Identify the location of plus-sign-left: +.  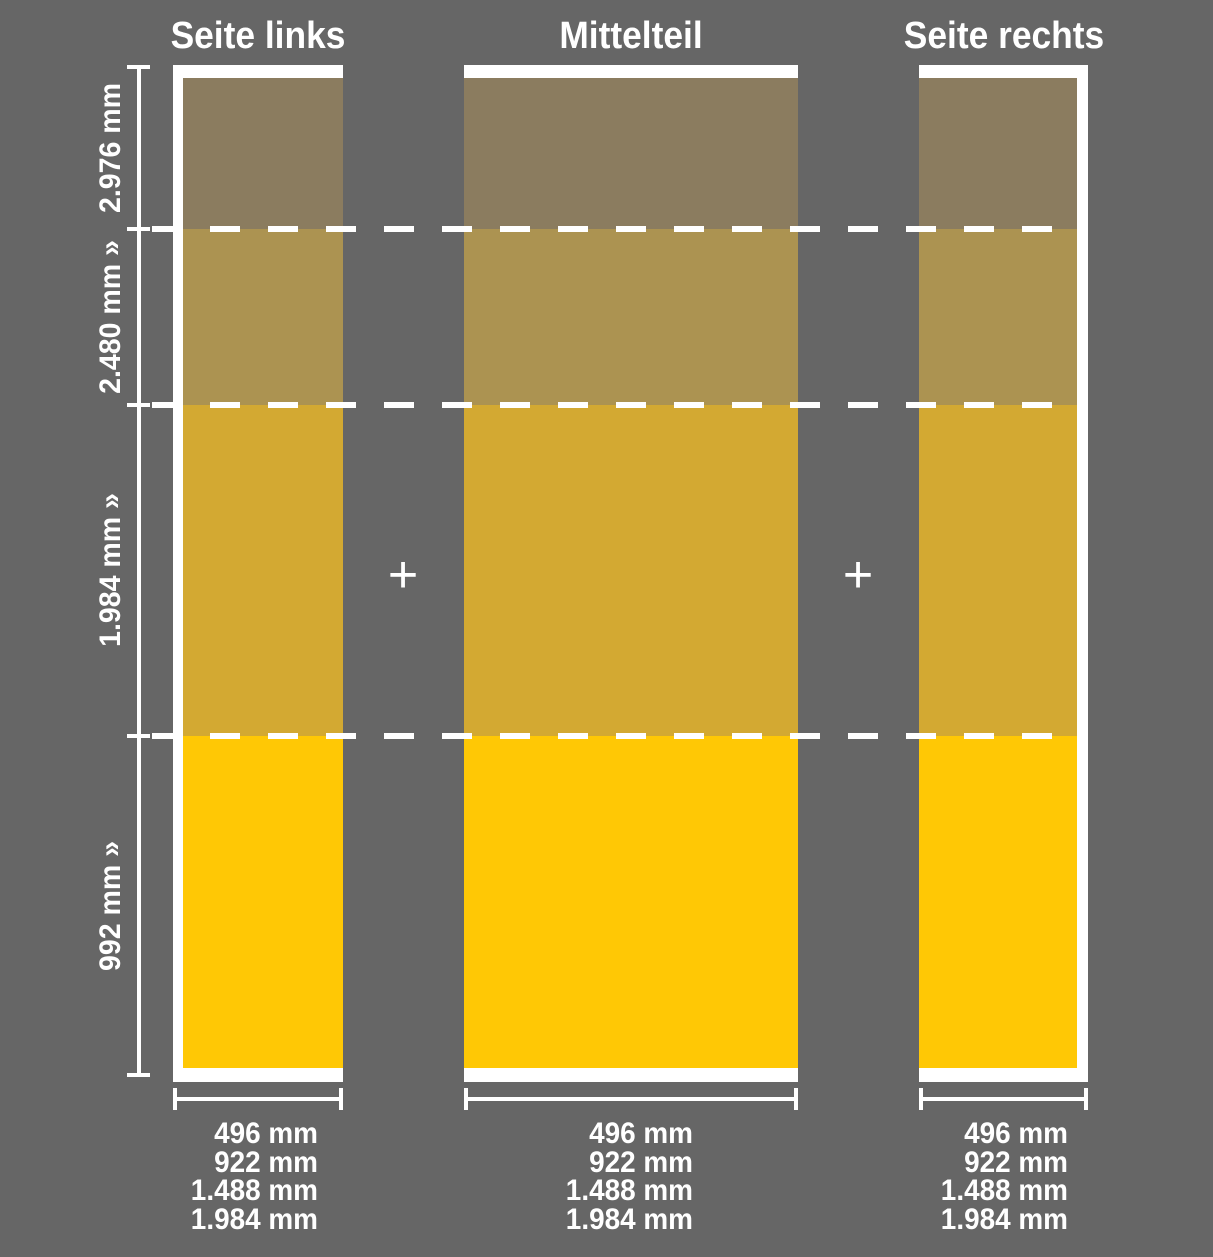
(403, 575).